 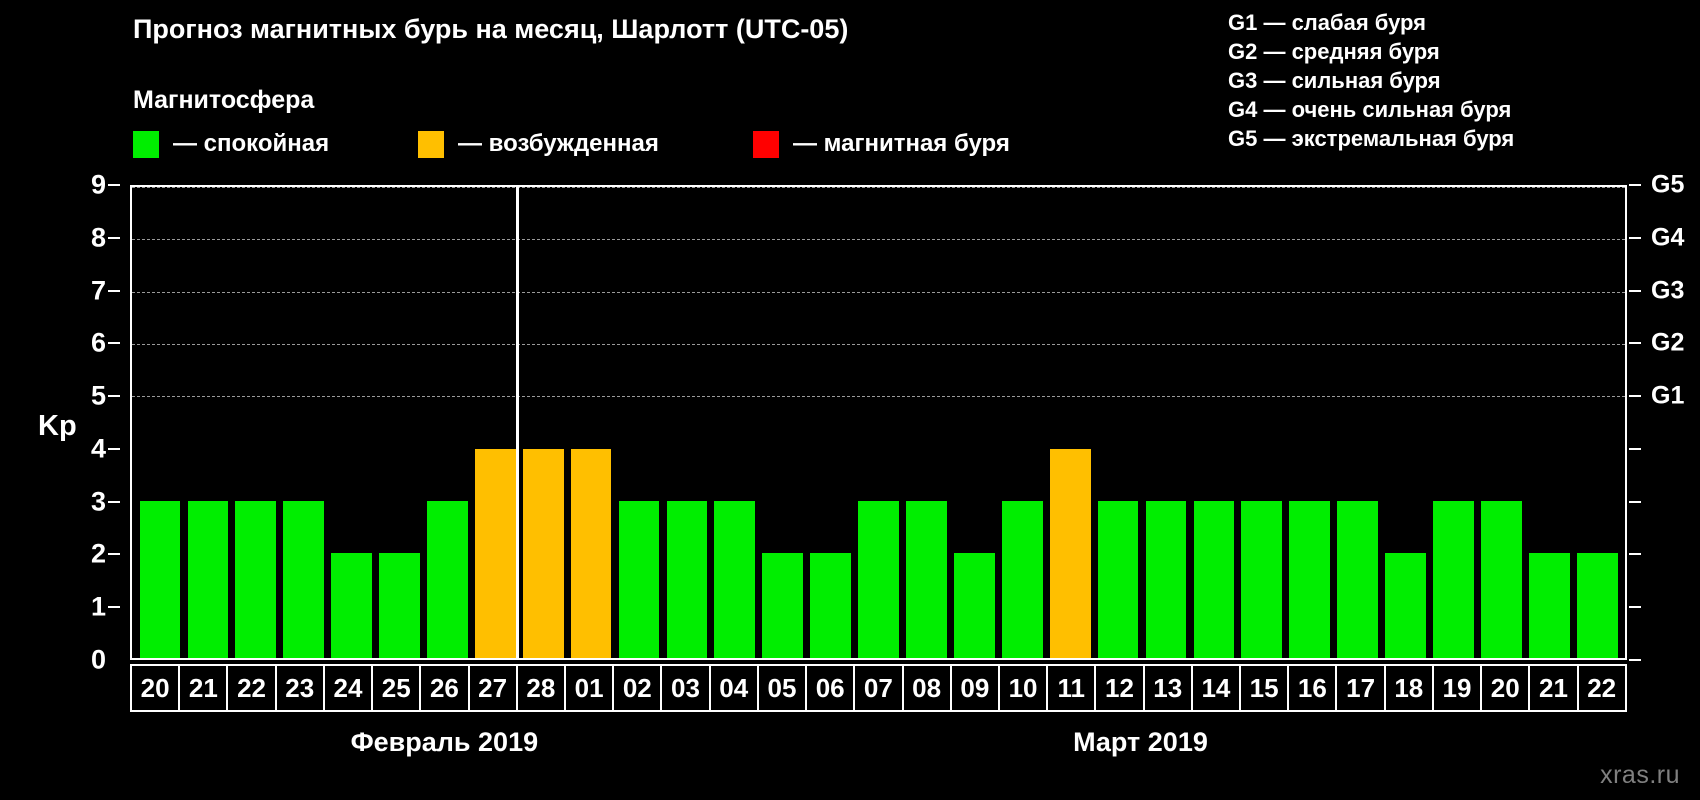 I want to click on day-label-cell: 12, so click(x=1120, y=688).